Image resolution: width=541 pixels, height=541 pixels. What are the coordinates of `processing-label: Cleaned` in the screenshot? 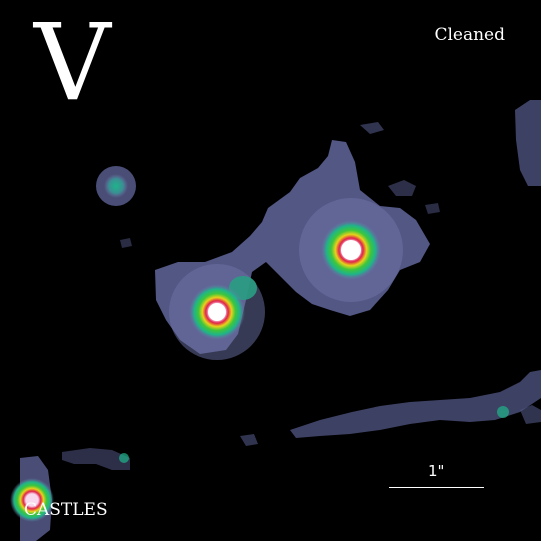 It's located at (469, 35).